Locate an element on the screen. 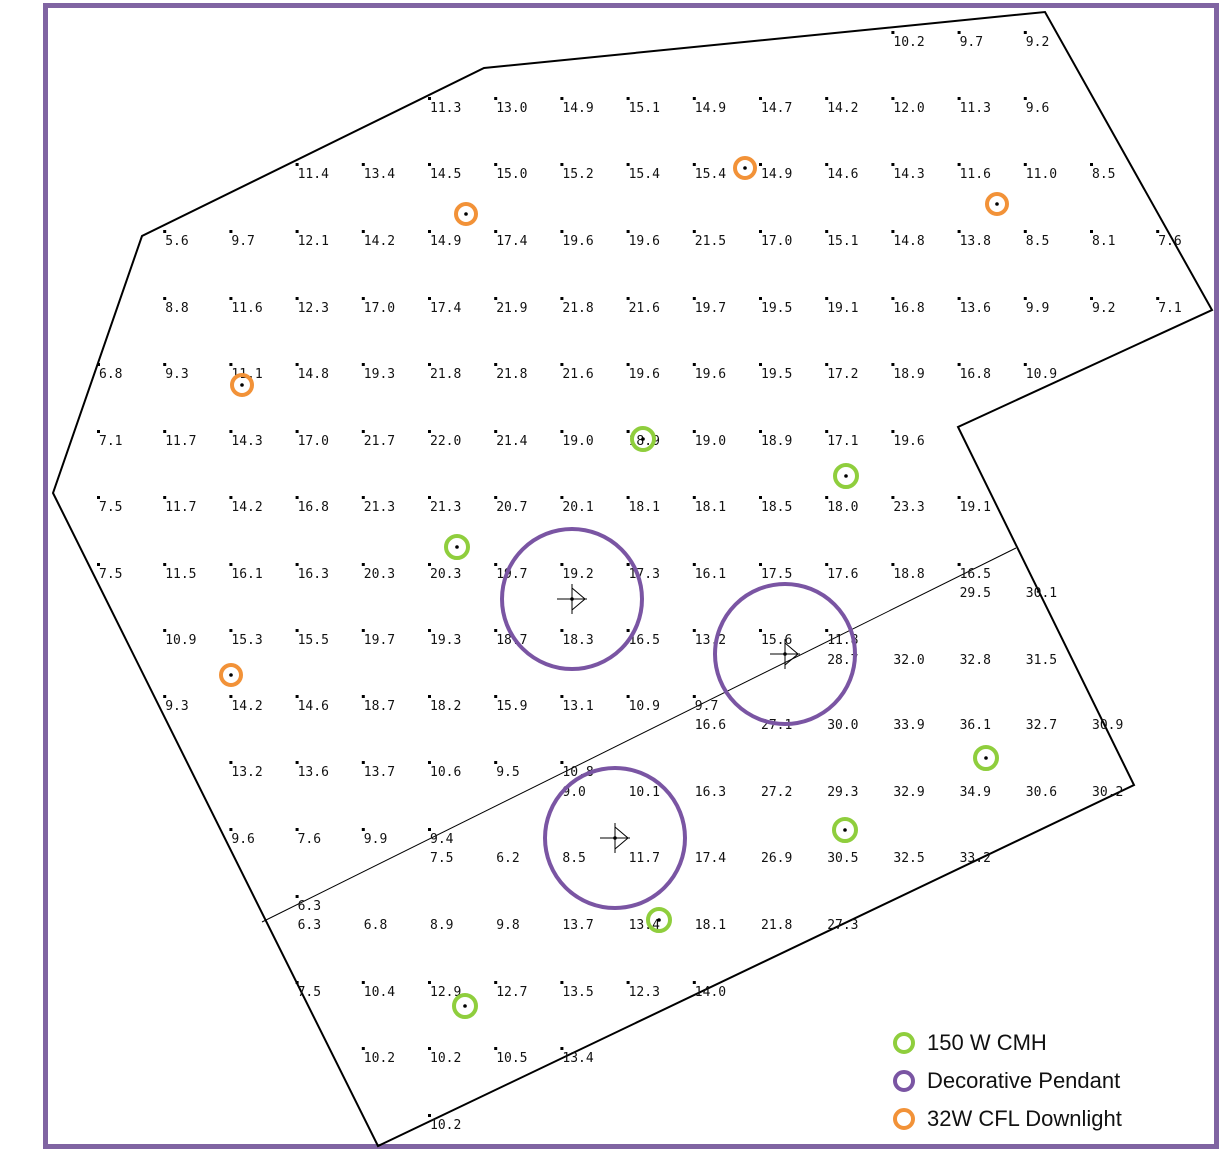 Image resolution: width=1228 pixels, height=1157 pixels. illuminance-value: 13.2 is located at coordinates (246, 772).